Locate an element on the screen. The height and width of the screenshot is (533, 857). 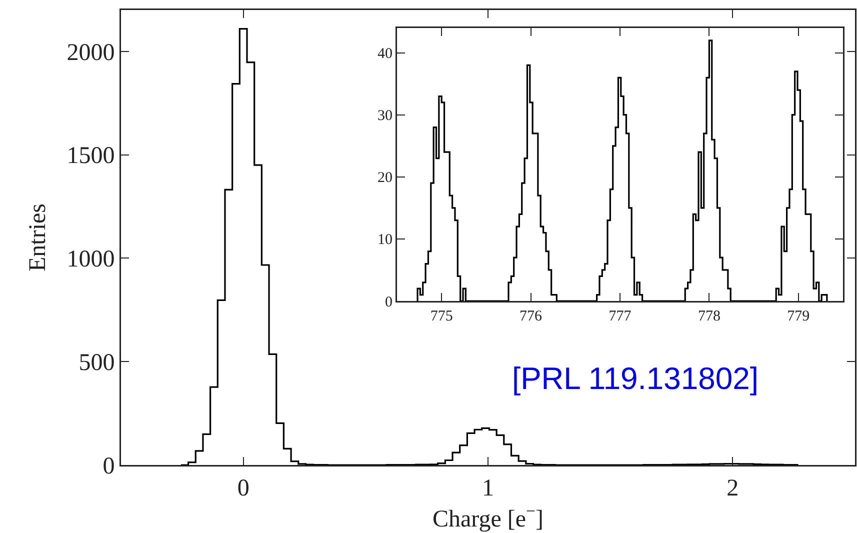
x-tick-label: 2 is located at coordinates (732, 488).